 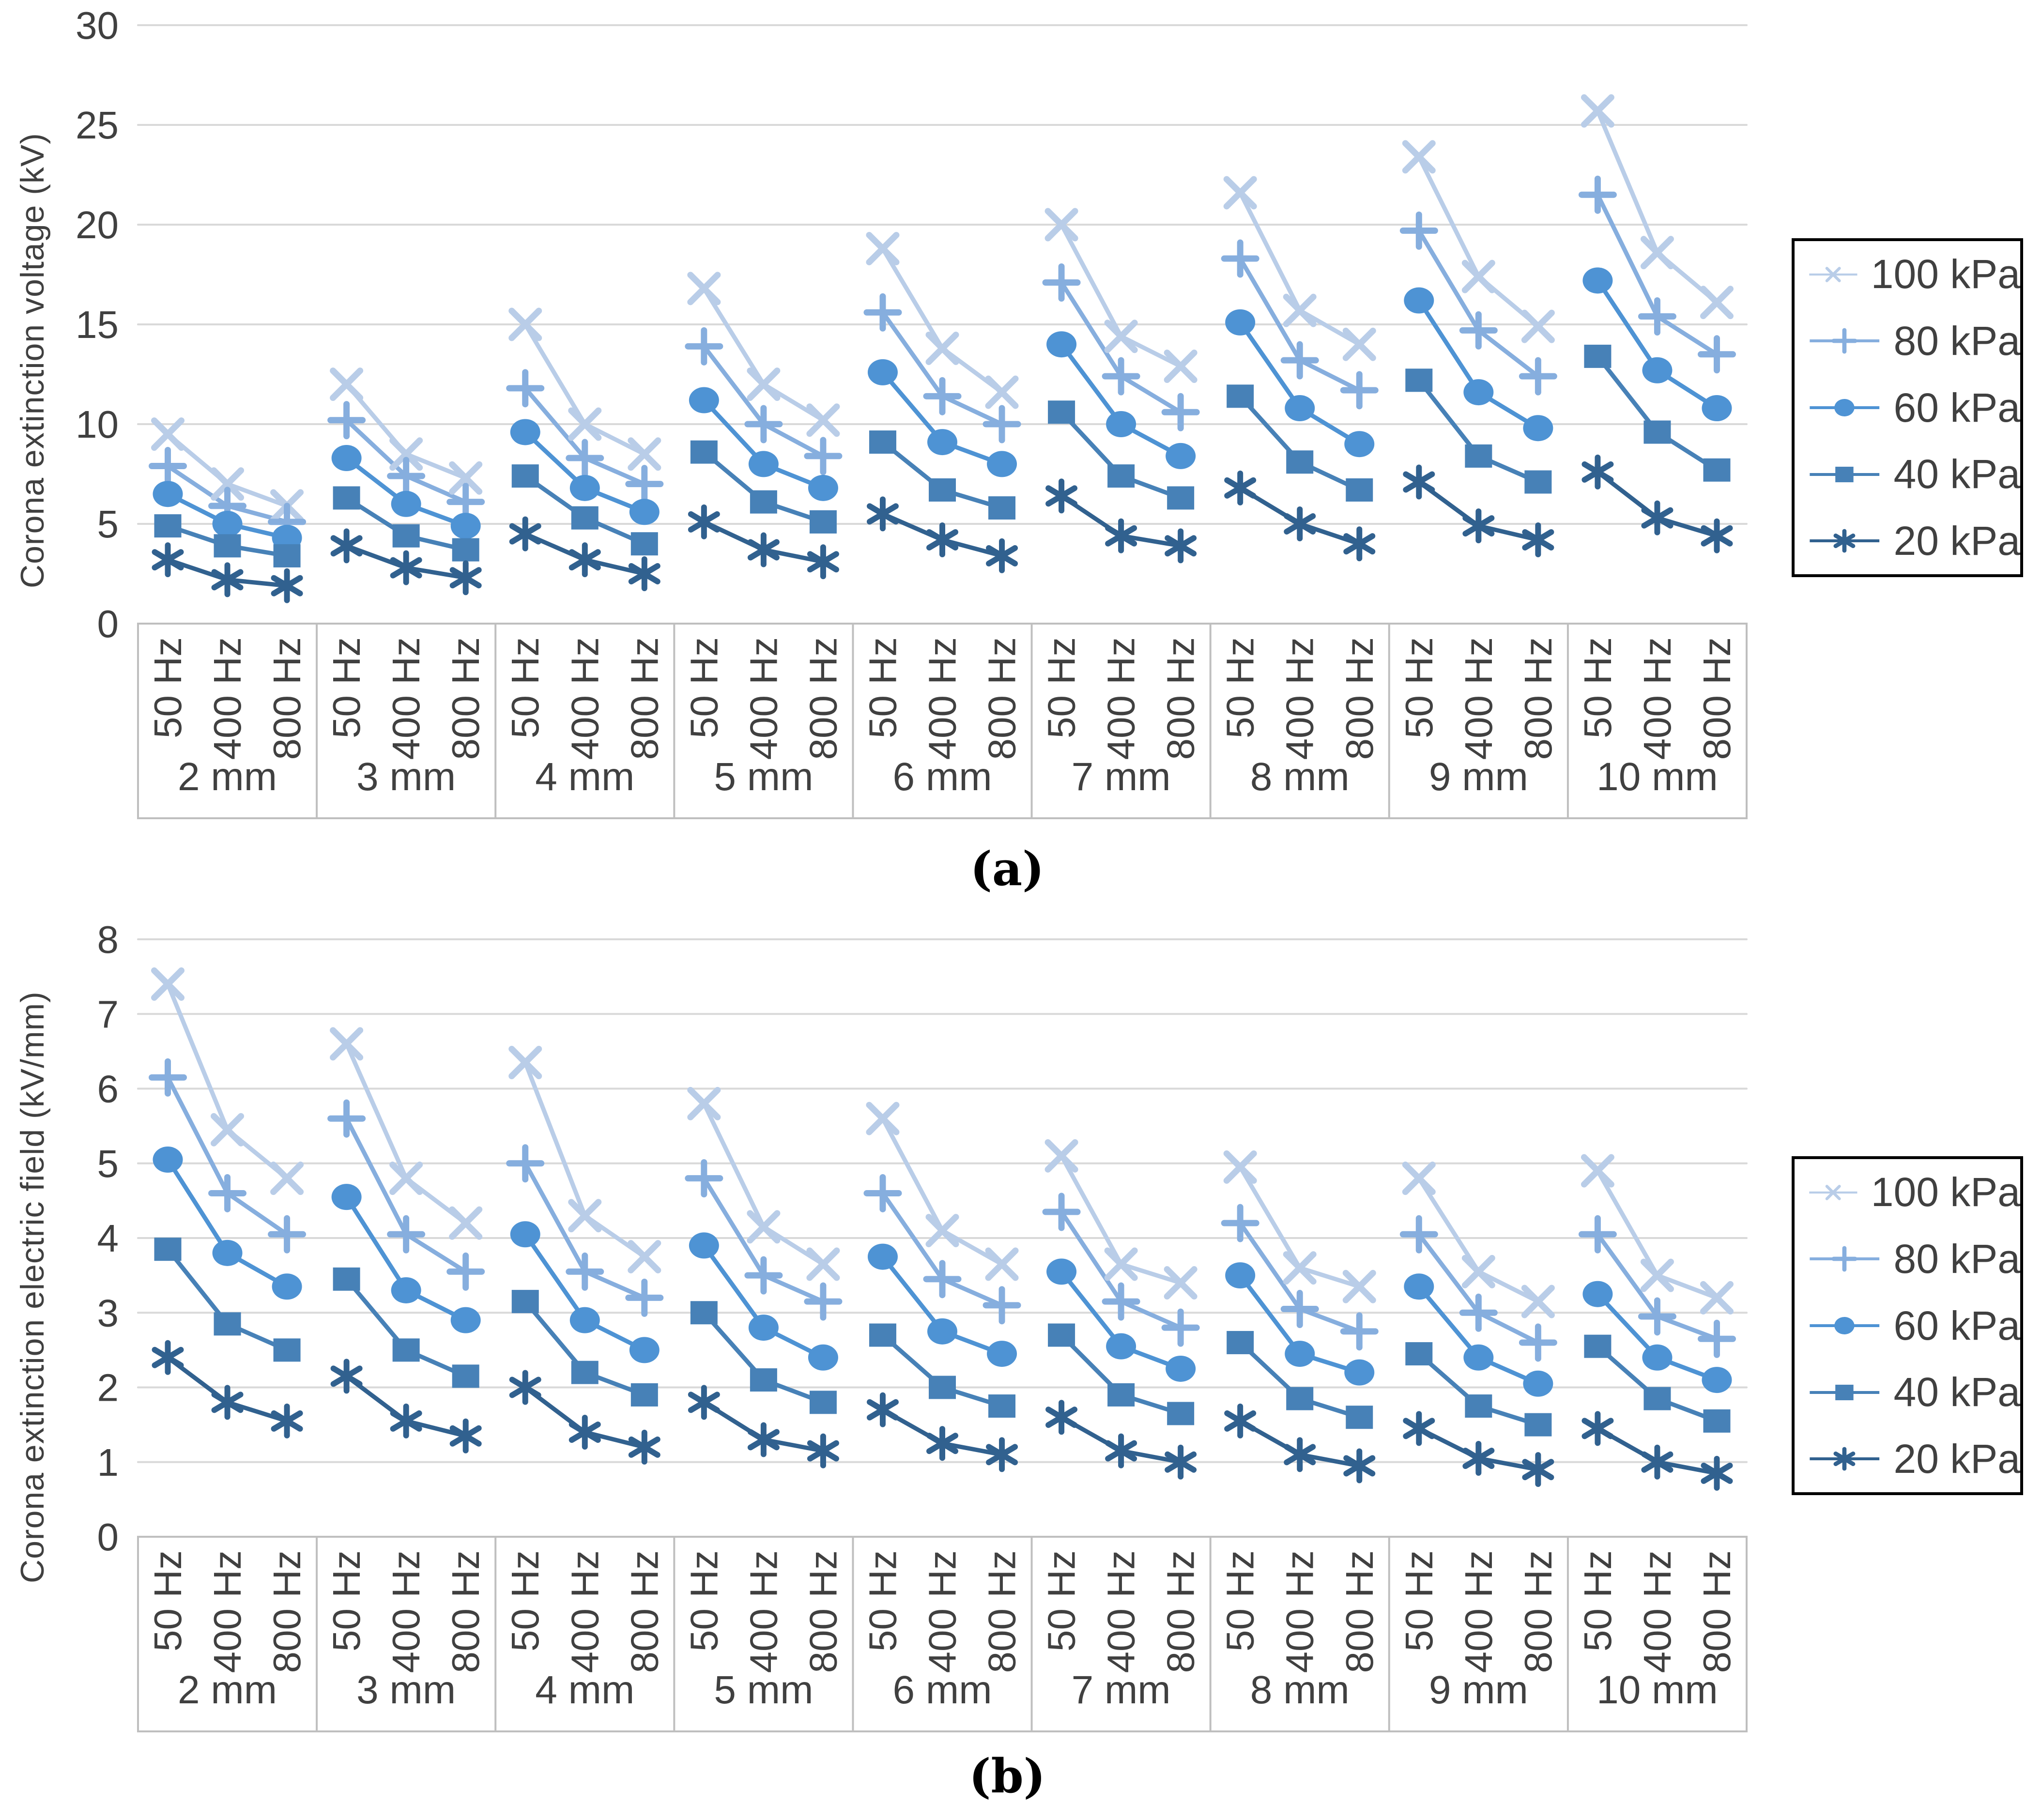 What do you see at coordinates (98, 324) in the screenshot?
I see `y-tick-label: 15` at bounding box center [98, 324].